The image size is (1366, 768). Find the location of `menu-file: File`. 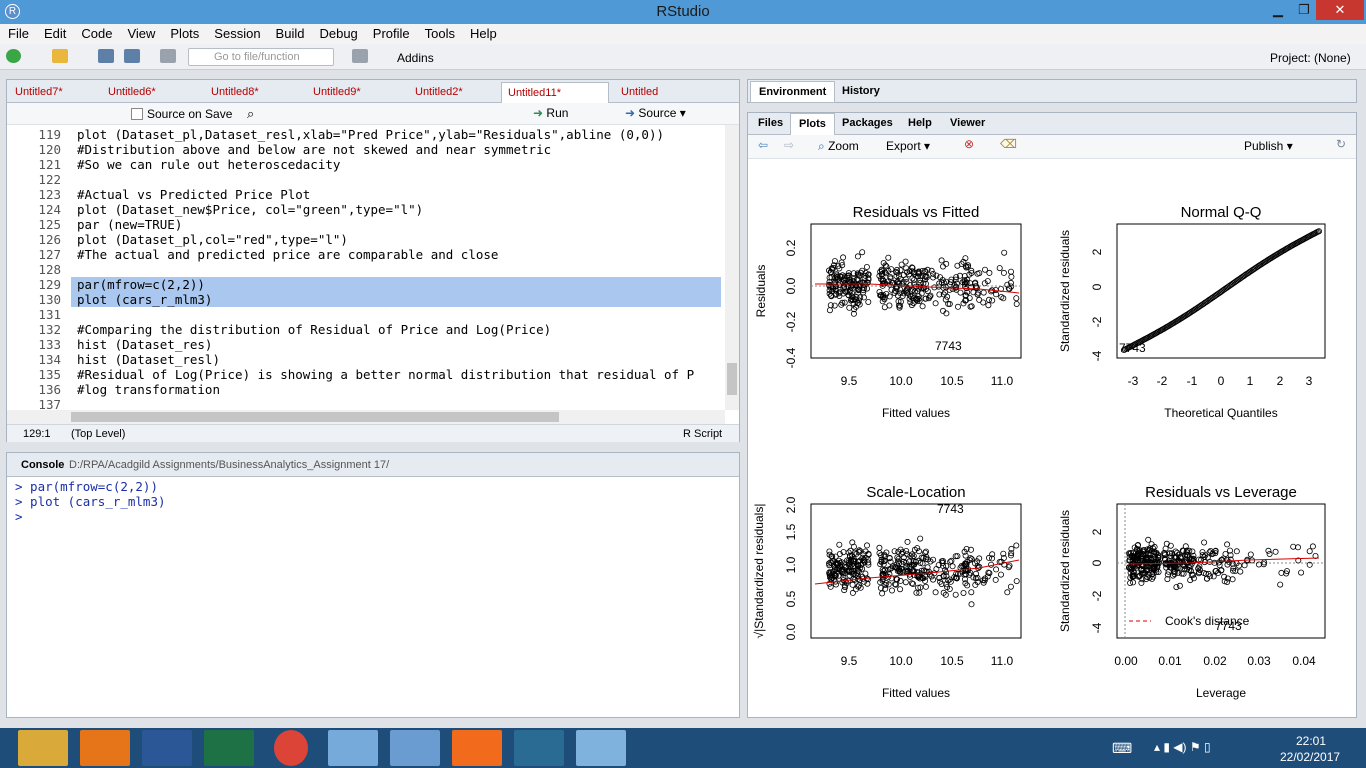

menu-file: File is located at coordinates (18, 33).